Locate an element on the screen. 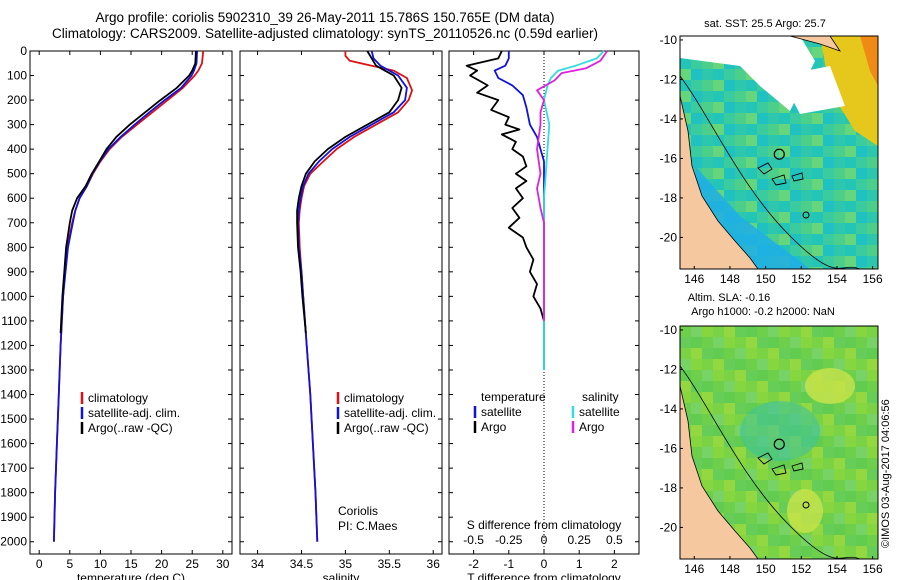 Image resolution: width=900 pixels, height=580 pixels. map-x-tick-label: 154 is located at coordinates (837, 569).